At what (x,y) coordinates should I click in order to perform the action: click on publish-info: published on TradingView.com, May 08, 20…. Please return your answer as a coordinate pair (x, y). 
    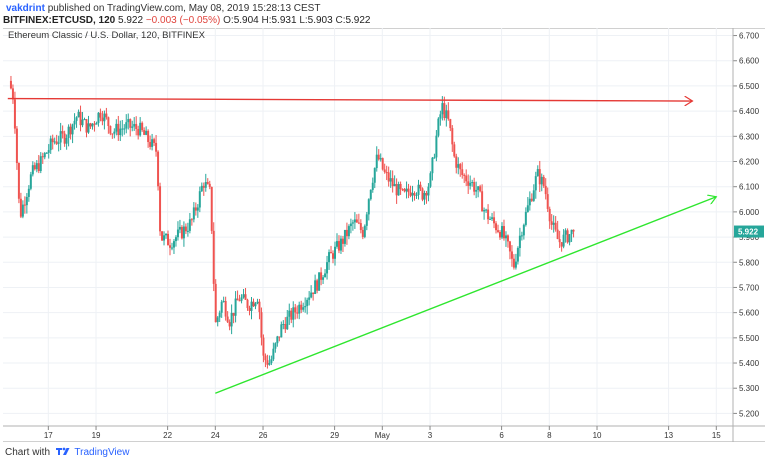
    Looking at the image, I should click on (184, 8).